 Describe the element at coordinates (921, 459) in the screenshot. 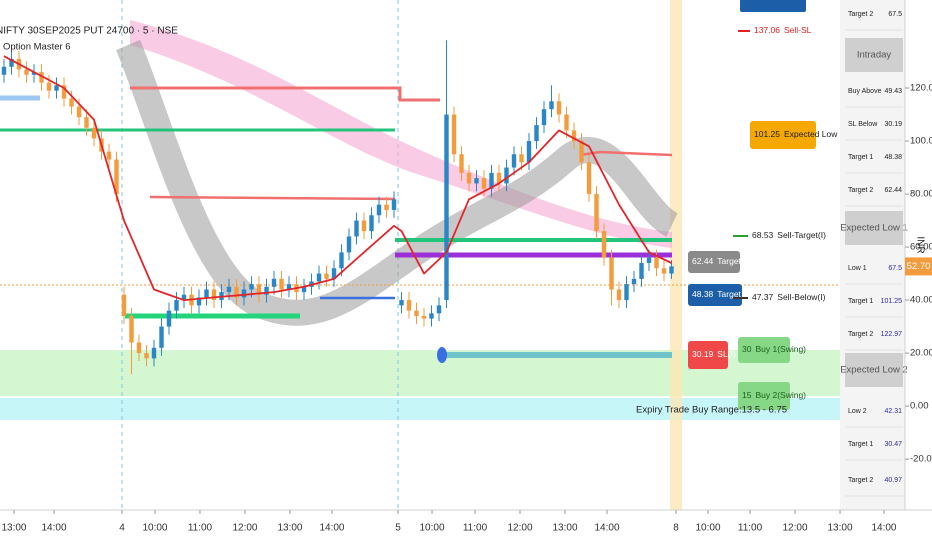

I see `y-tick-label: -20.00` at that location.